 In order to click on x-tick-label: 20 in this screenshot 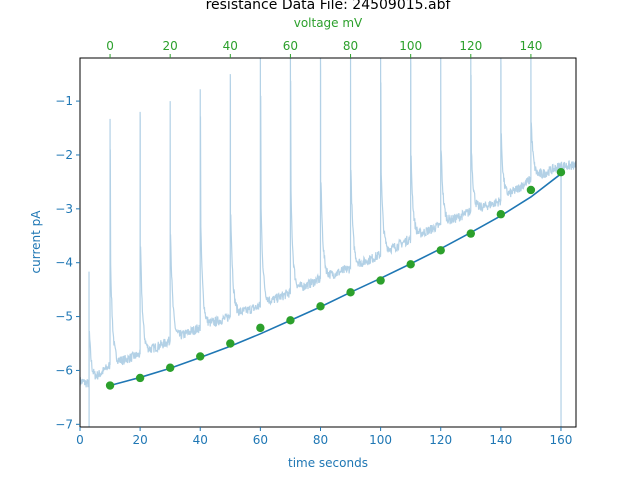, I will do `click(139, 440)`.